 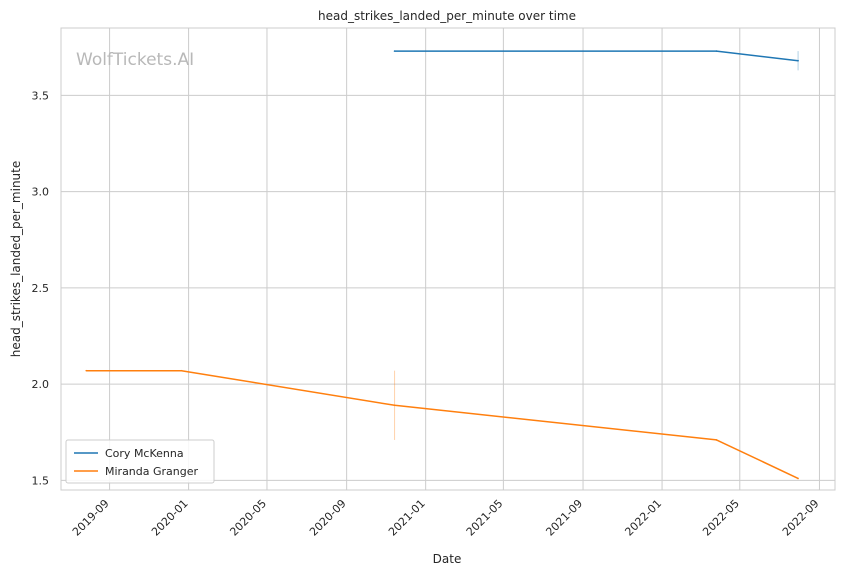 What do you see at coordinates (41, 384) in the screenshot?
I see `y-tick-label: 2.0` at bounding box center [41, 384].